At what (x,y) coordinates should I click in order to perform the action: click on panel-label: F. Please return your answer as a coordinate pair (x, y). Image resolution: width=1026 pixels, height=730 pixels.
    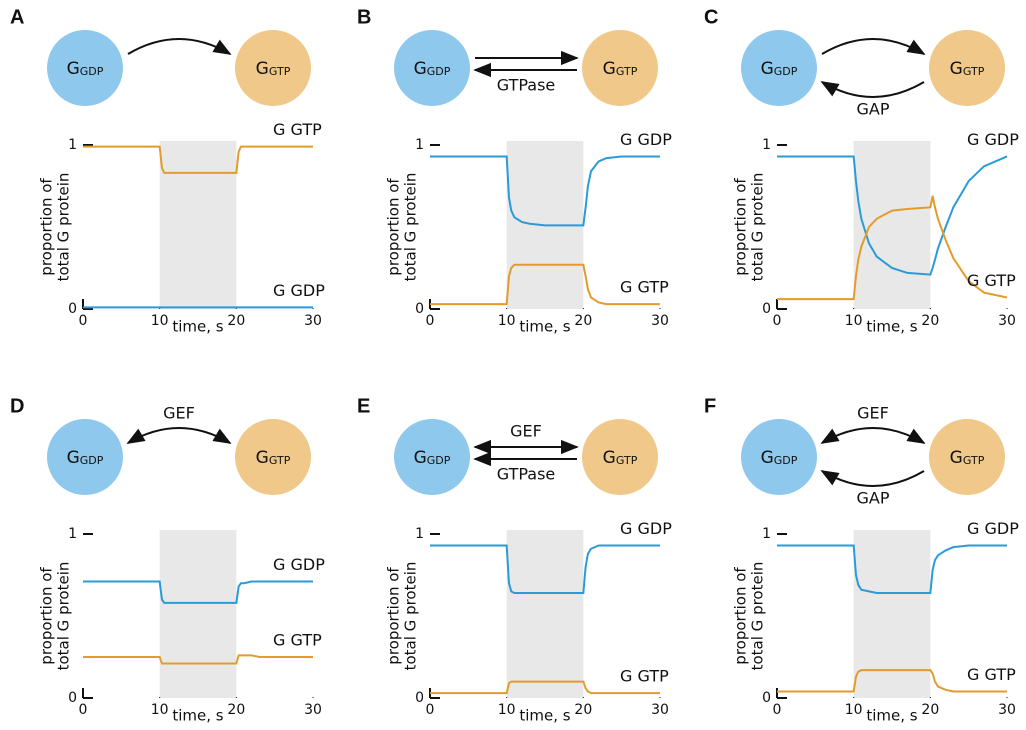
    Looking at the image, I should click on (710, 406).